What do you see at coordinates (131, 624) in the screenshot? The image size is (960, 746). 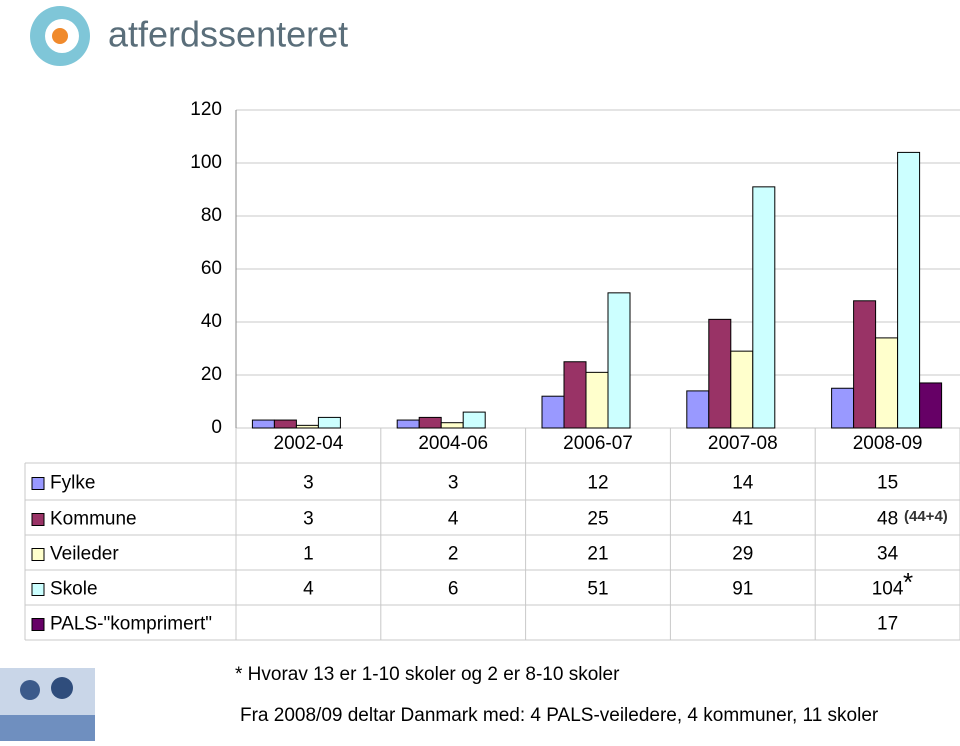 I see `legend-label: PALS-"komprimert"` at bounding box center [131, 624].